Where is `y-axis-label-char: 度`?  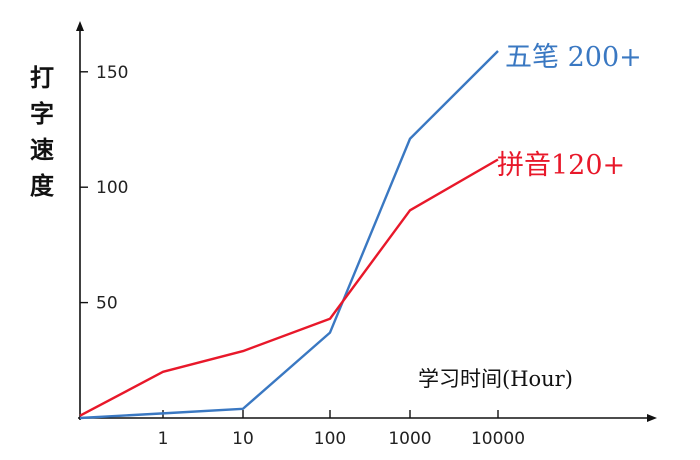
y-axis-label-char: 度 is located at coordinates (42, 185).